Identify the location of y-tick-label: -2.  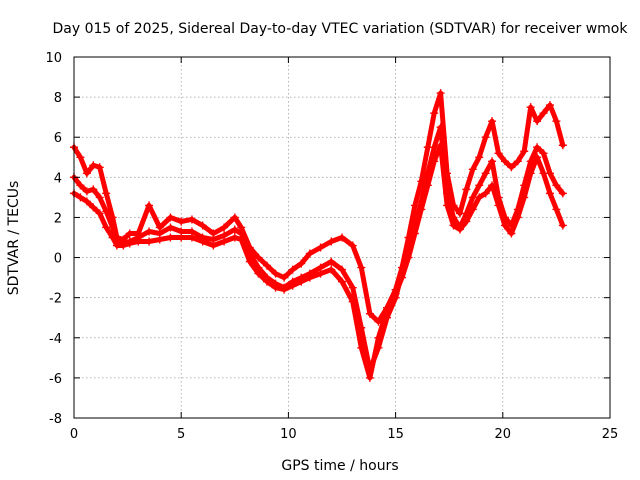
(55, 299).